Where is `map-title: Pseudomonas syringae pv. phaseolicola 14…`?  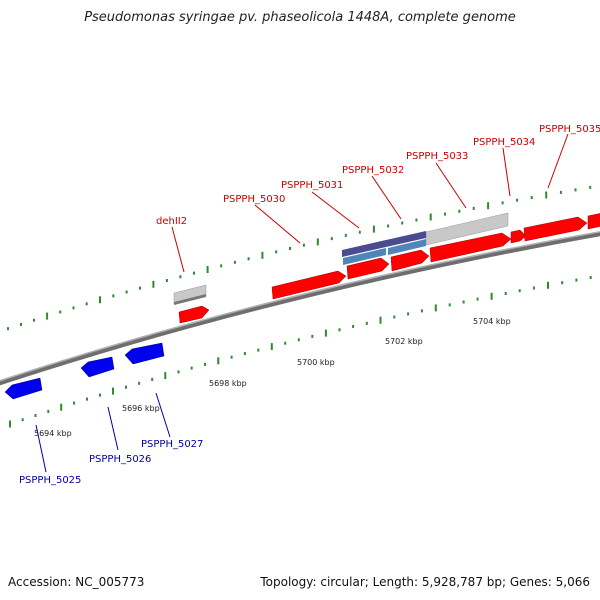 map-title: Pseudomonas syringae pv. phaseolicola 14… is located at coordinates (300, 17).